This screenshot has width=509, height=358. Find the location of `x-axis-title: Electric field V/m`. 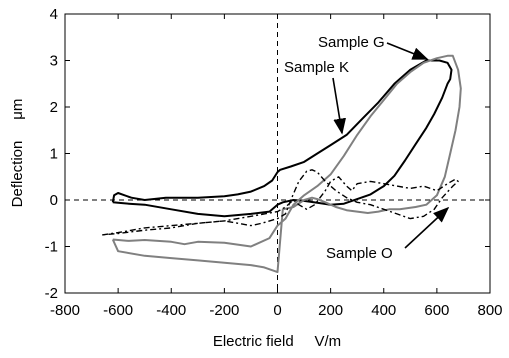

x-axis-title: Electric field V/m is located at coordinates (277, 341).